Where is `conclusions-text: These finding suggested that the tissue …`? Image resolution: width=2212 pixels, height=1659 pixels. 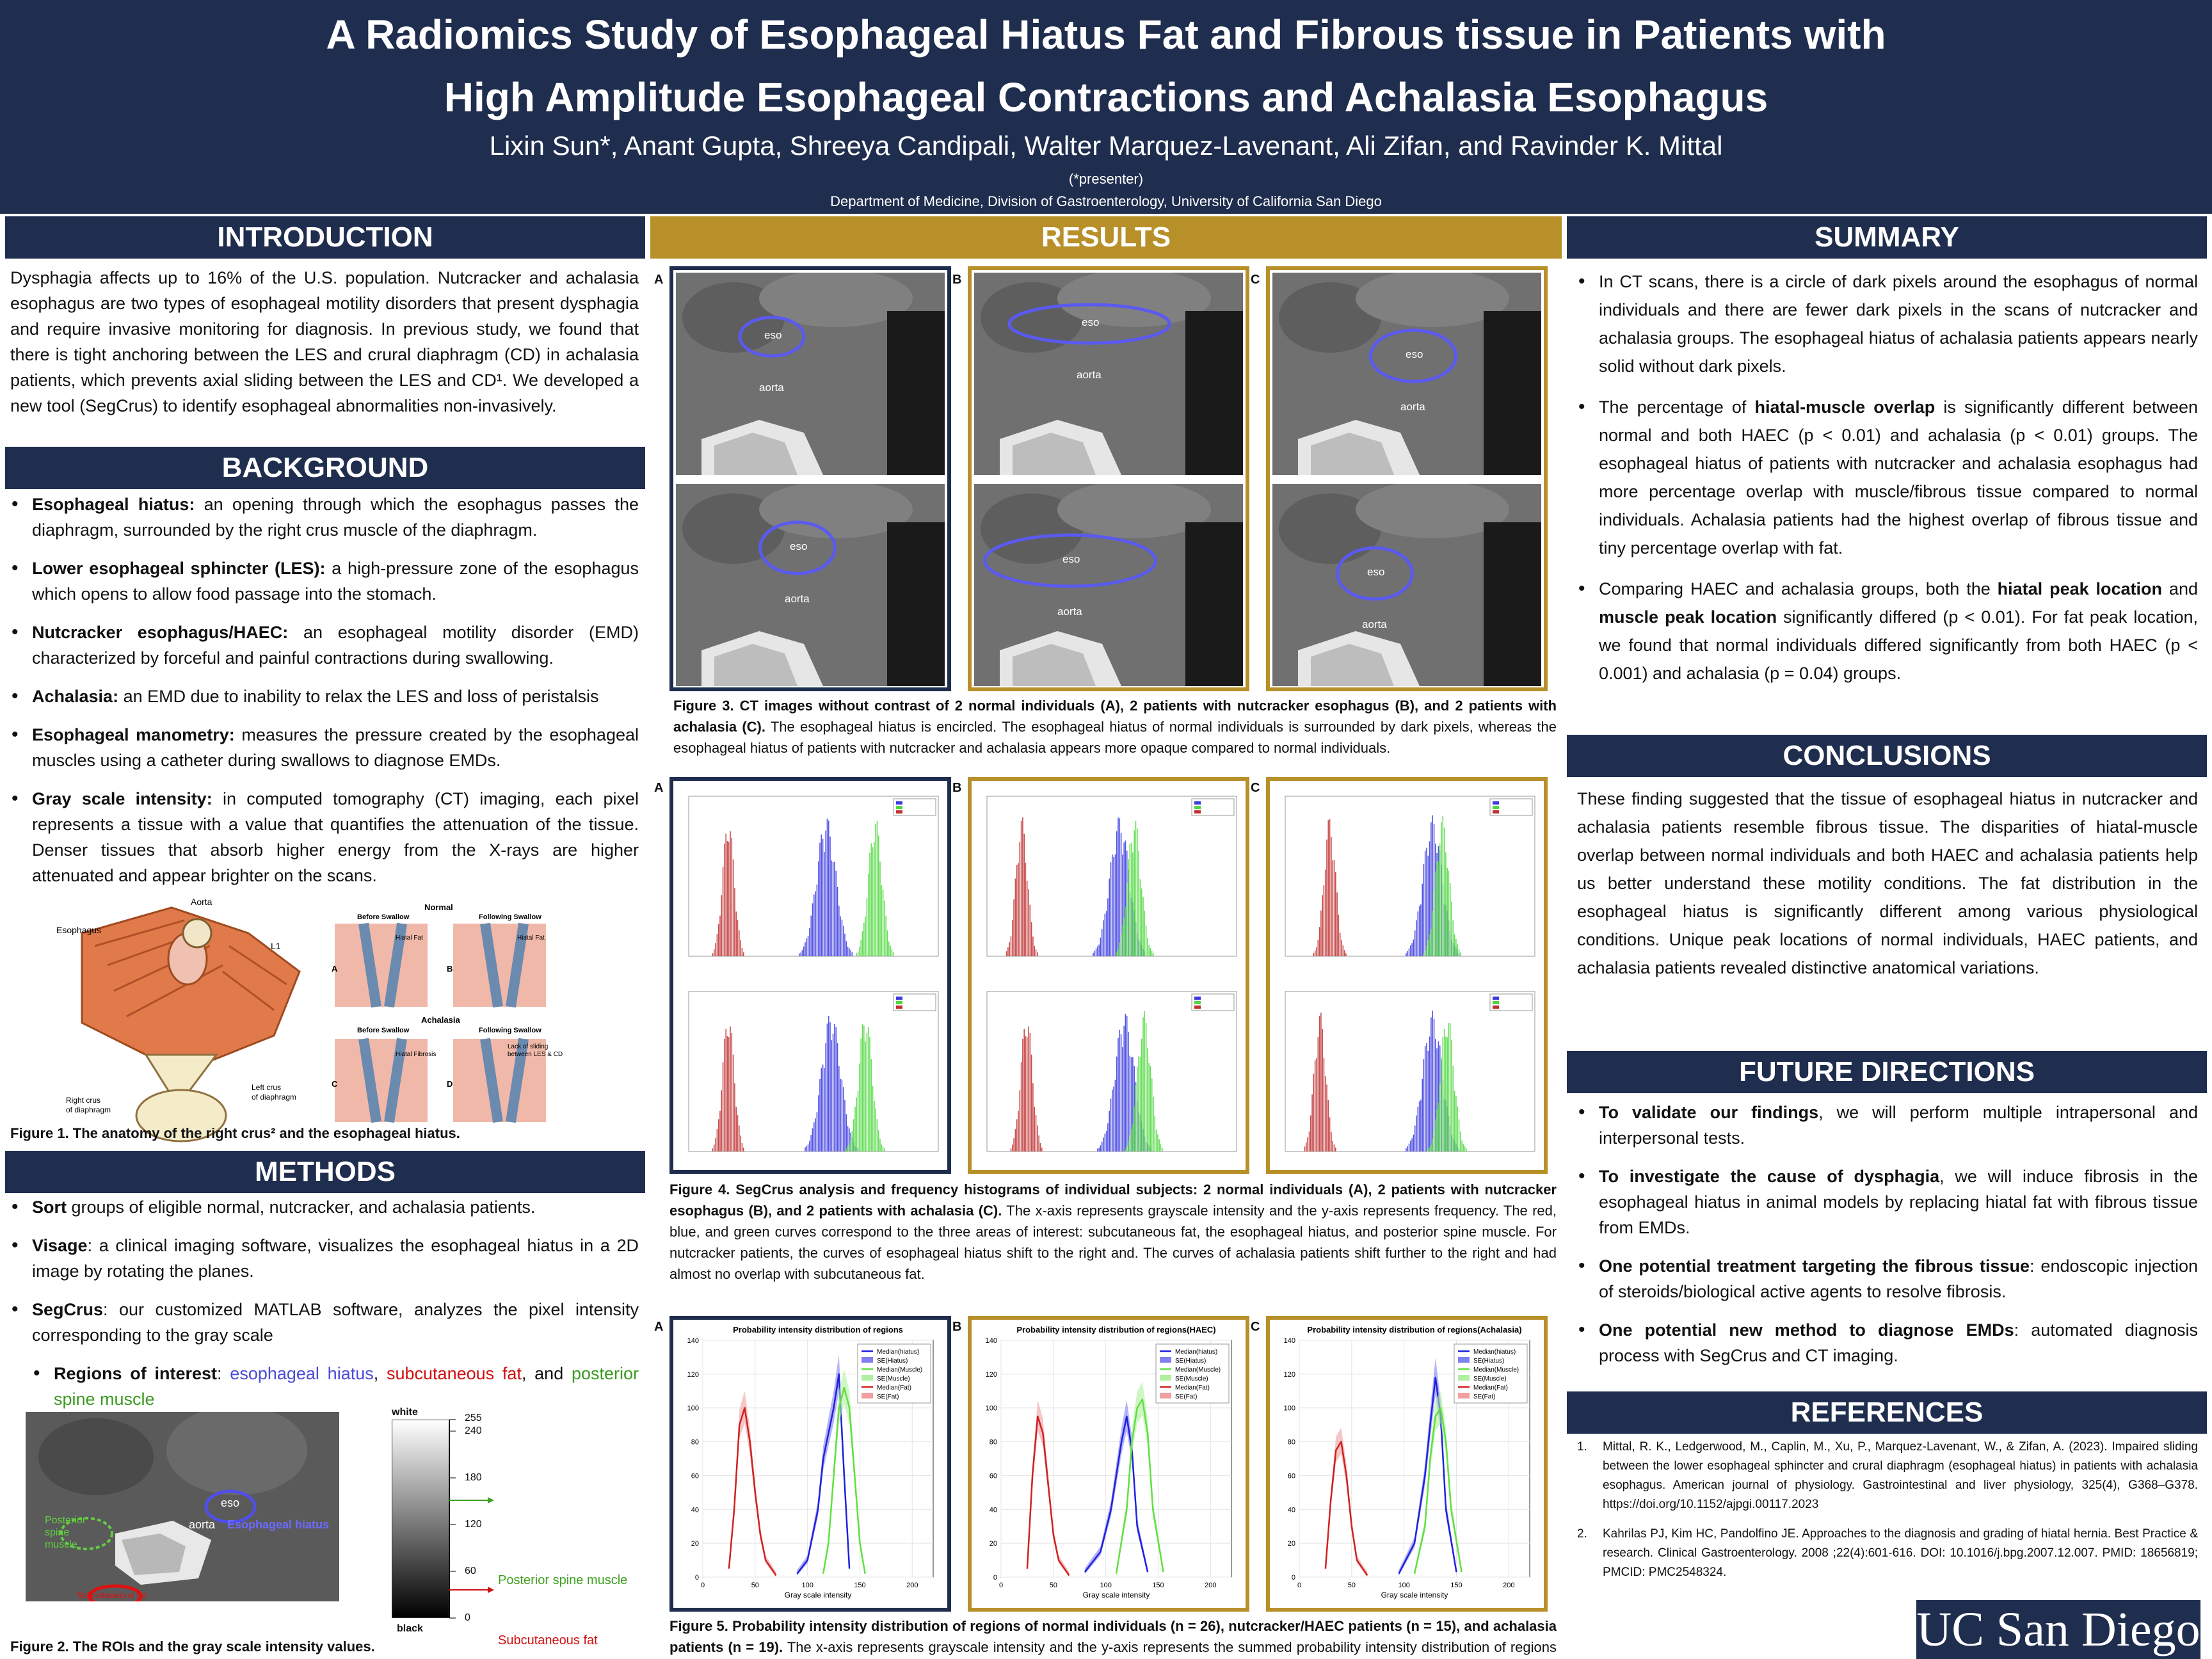
conclusions-text: These finding suggested that the tissue … is located at coordinates (1887, 883).